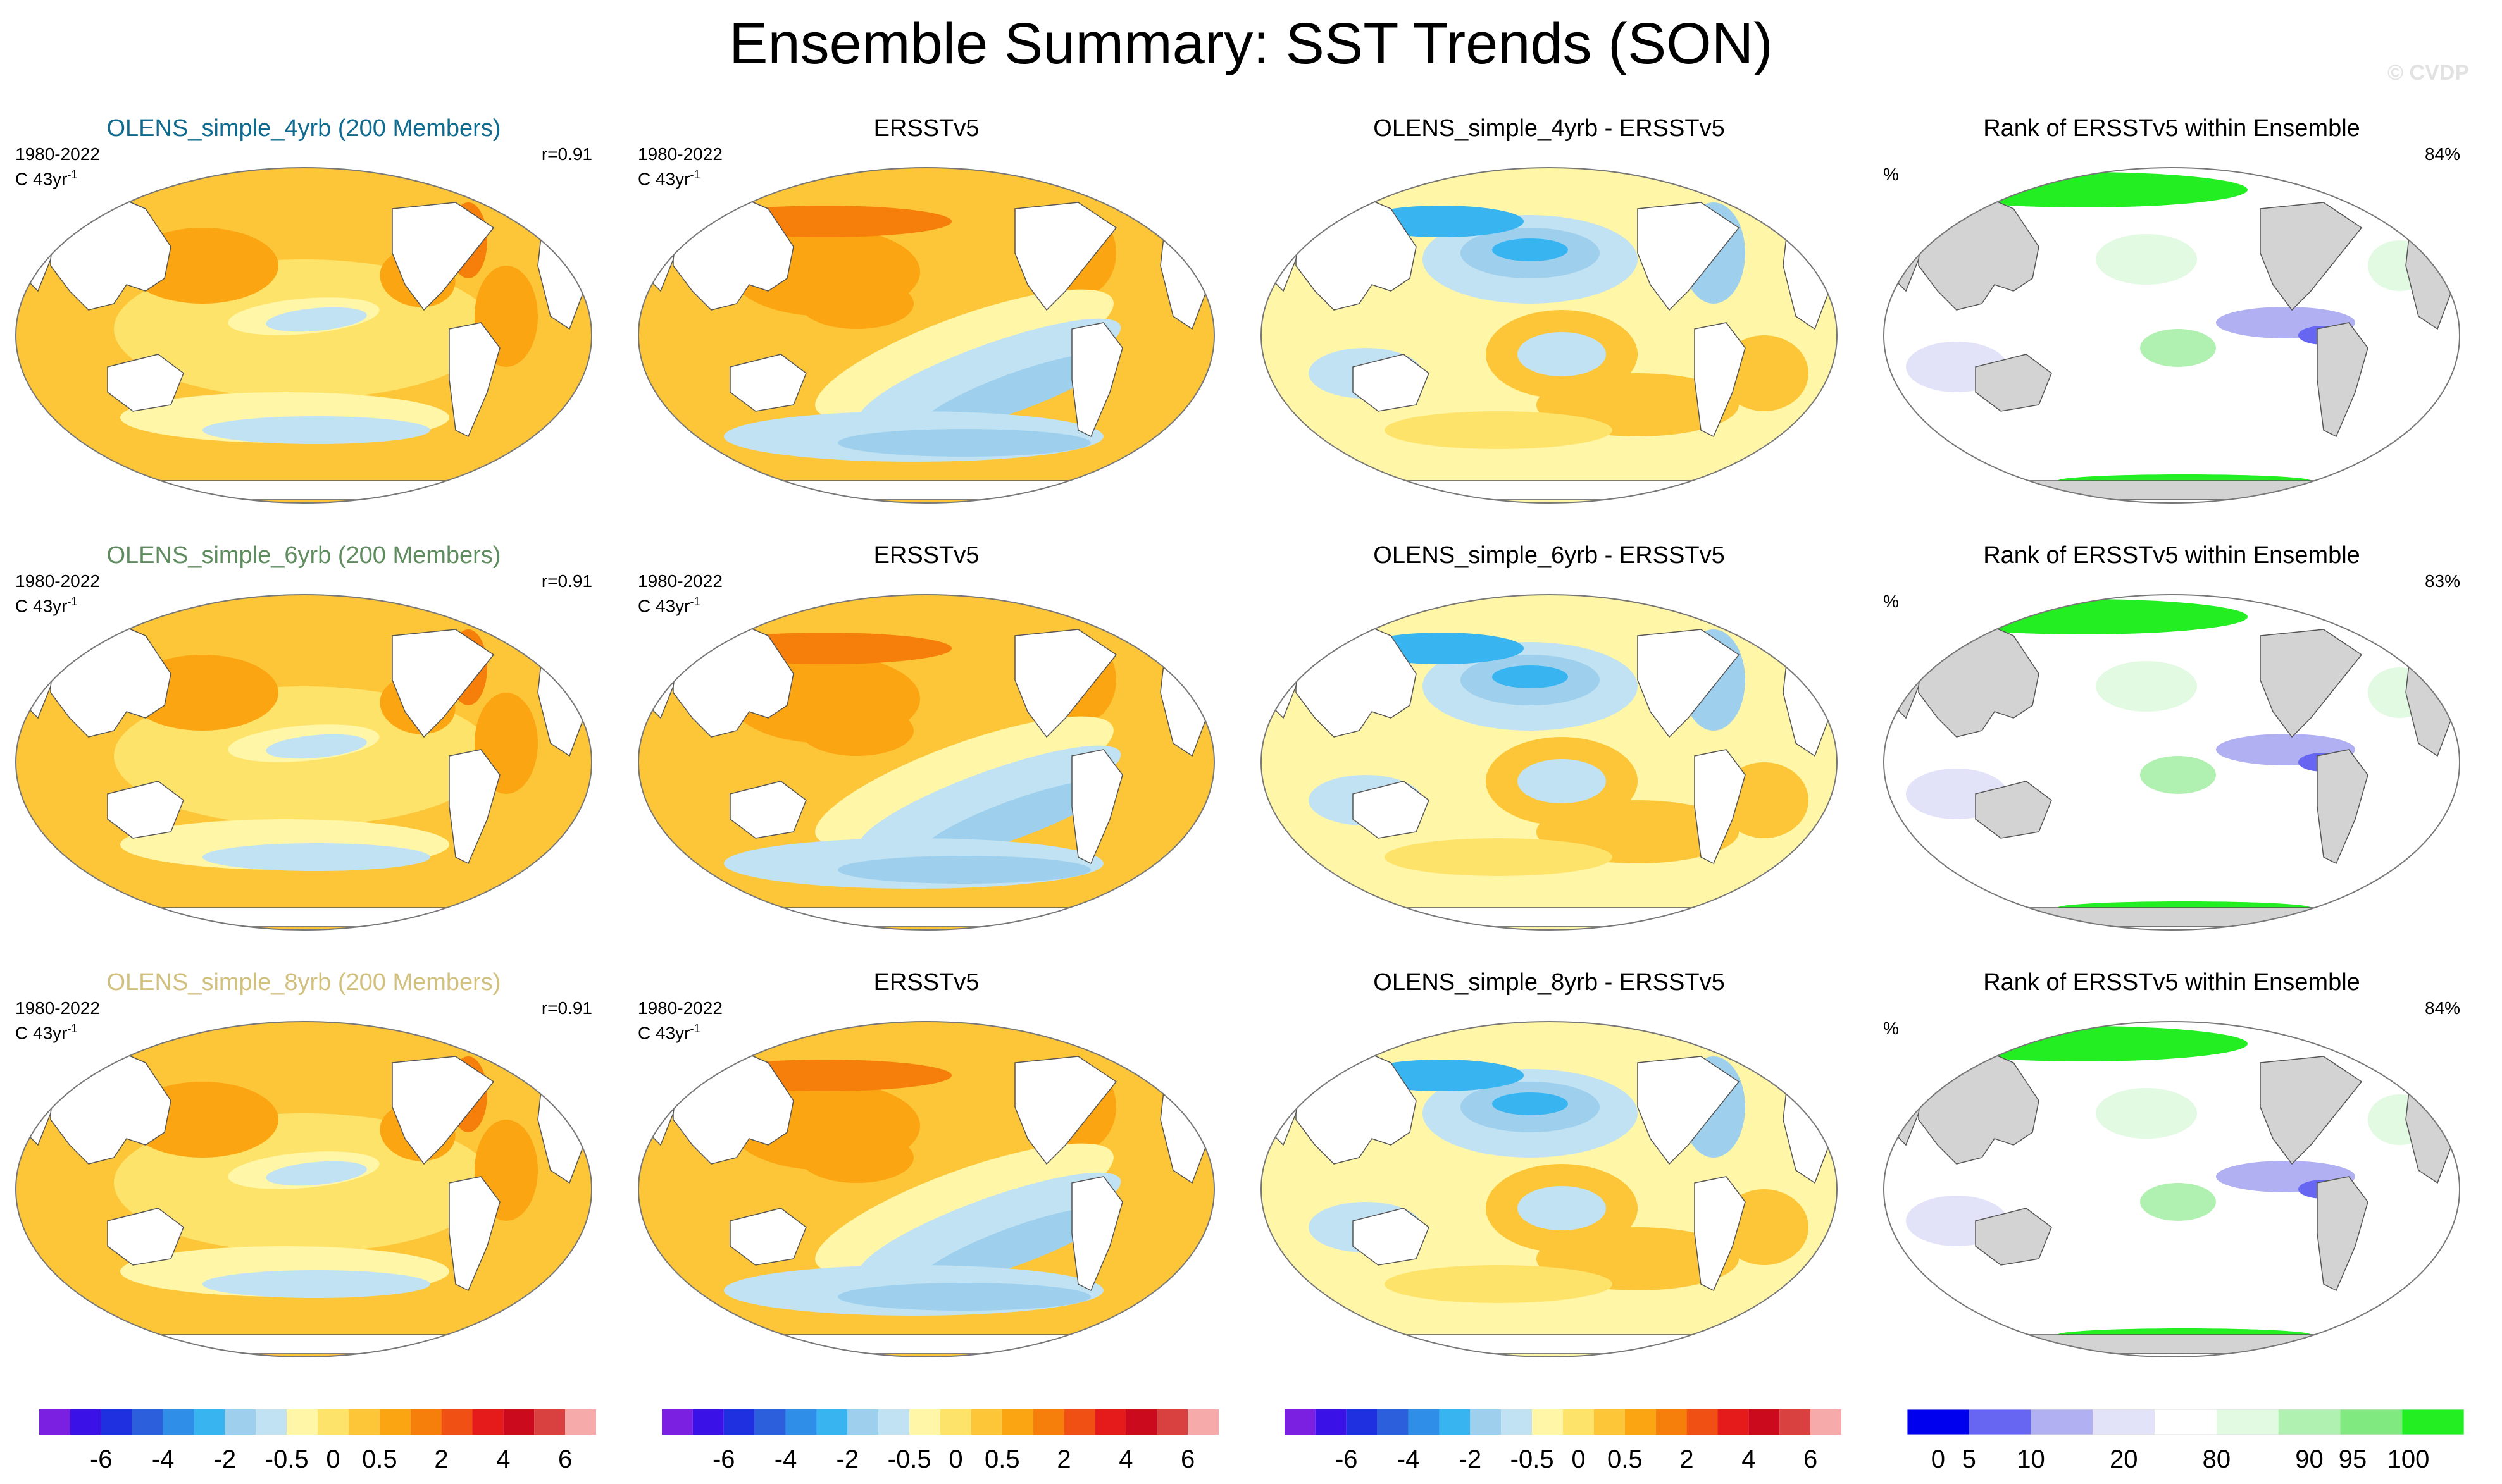 This screenshot has width=2502, height=1484. What do you see at coordinates (1938, 1459) in the screenshot?
I see `colorbar-tick-label: 0` at bounding box center [1938, 1459].